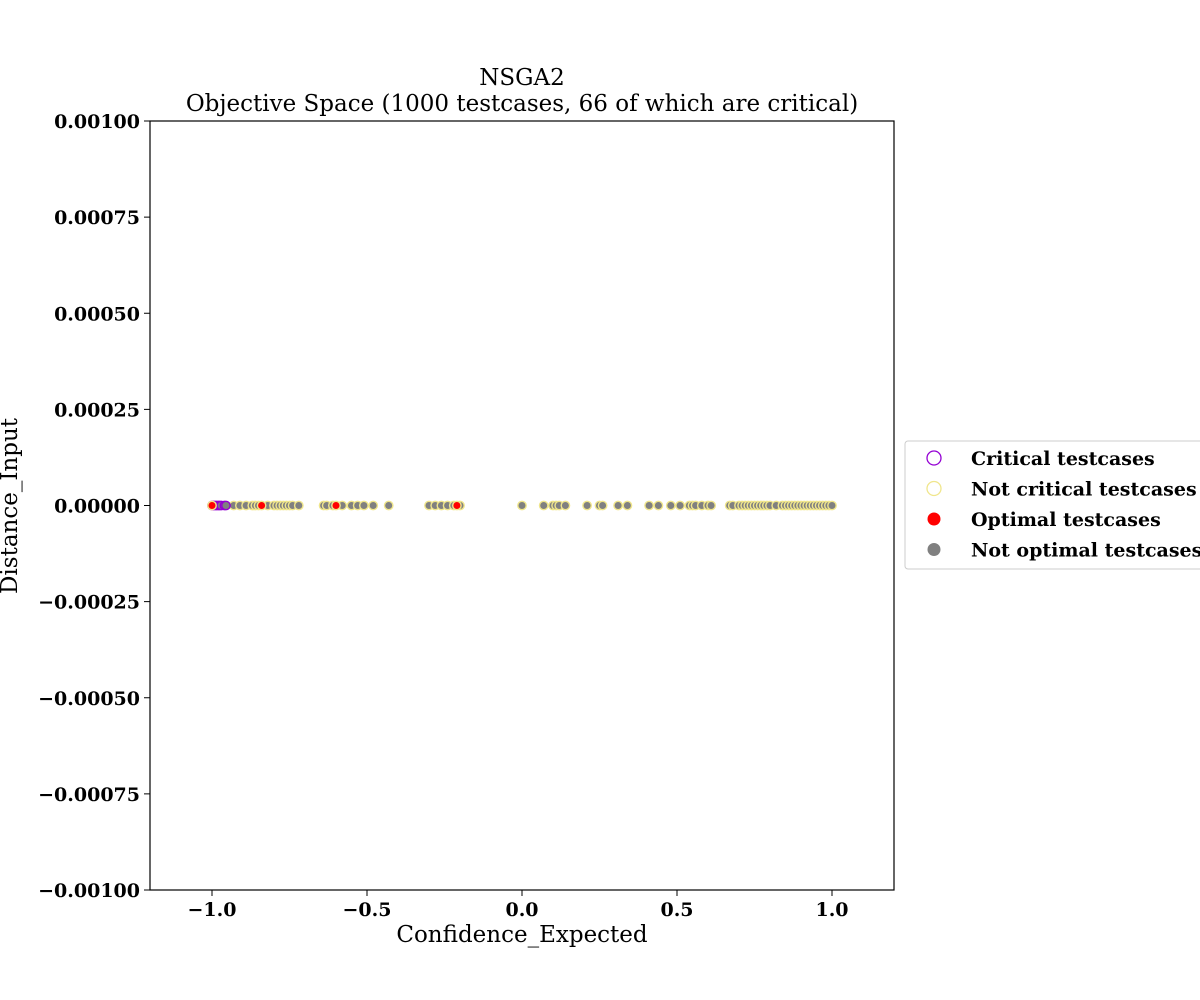  Describe the element at coordinates (97, 314) in the screenshot. I see `y-tick-label: 0.00050` at that location.